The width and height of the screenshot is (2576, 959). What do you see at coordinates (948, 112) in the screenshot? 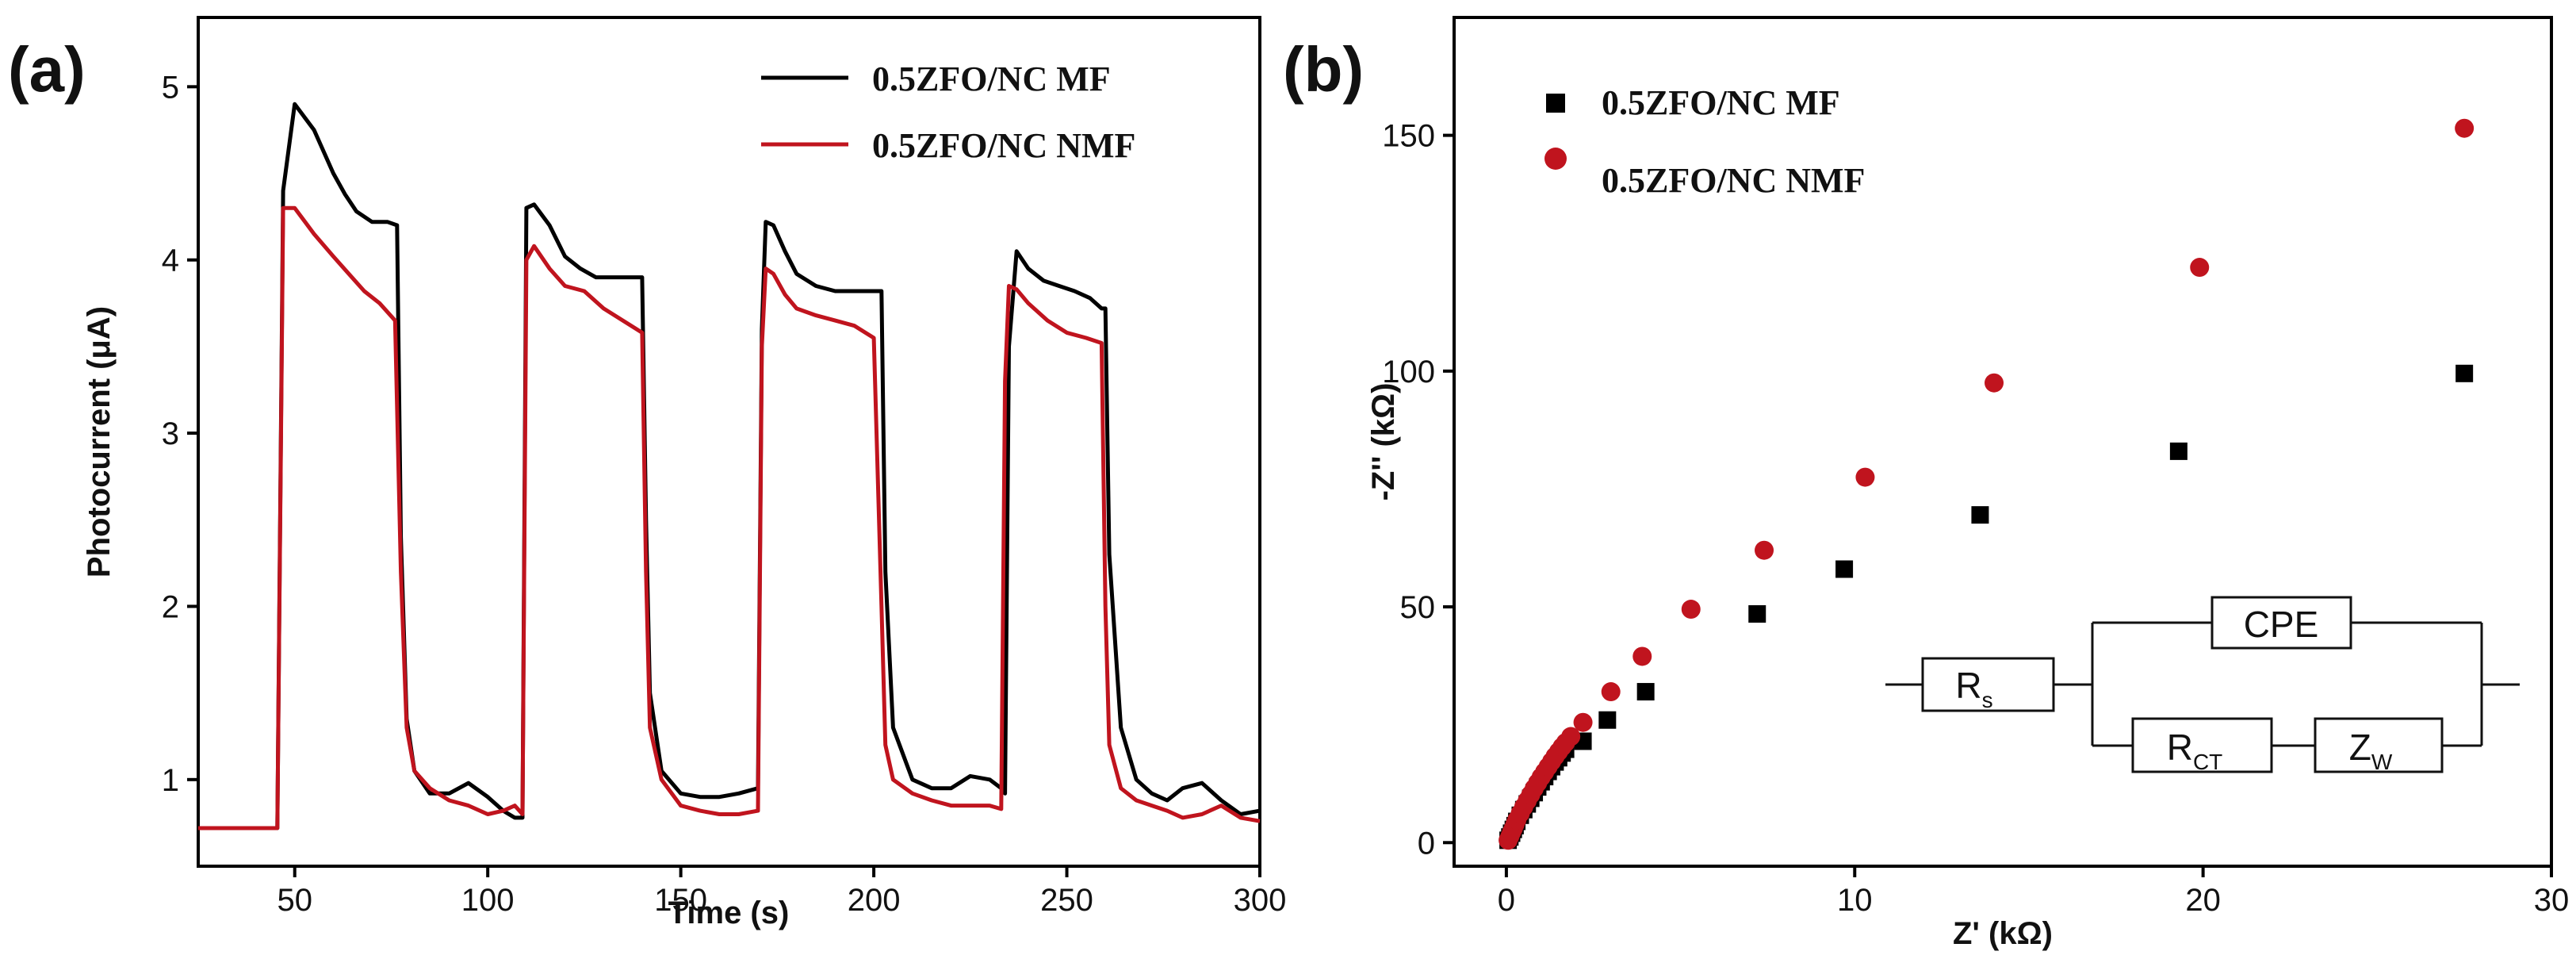
I see `panel-a-legend: 0.5ZFO/NC MF 0.5ZFO/NC NMF` at bounding box center [948, 112].